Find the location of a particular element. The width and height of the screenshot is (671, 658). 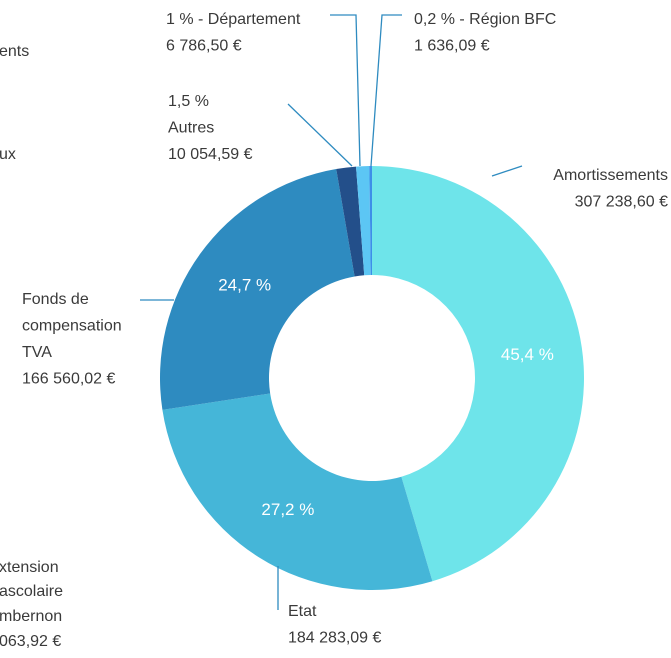

callout-label: 1,5 % is located at coordinates (188, 101).